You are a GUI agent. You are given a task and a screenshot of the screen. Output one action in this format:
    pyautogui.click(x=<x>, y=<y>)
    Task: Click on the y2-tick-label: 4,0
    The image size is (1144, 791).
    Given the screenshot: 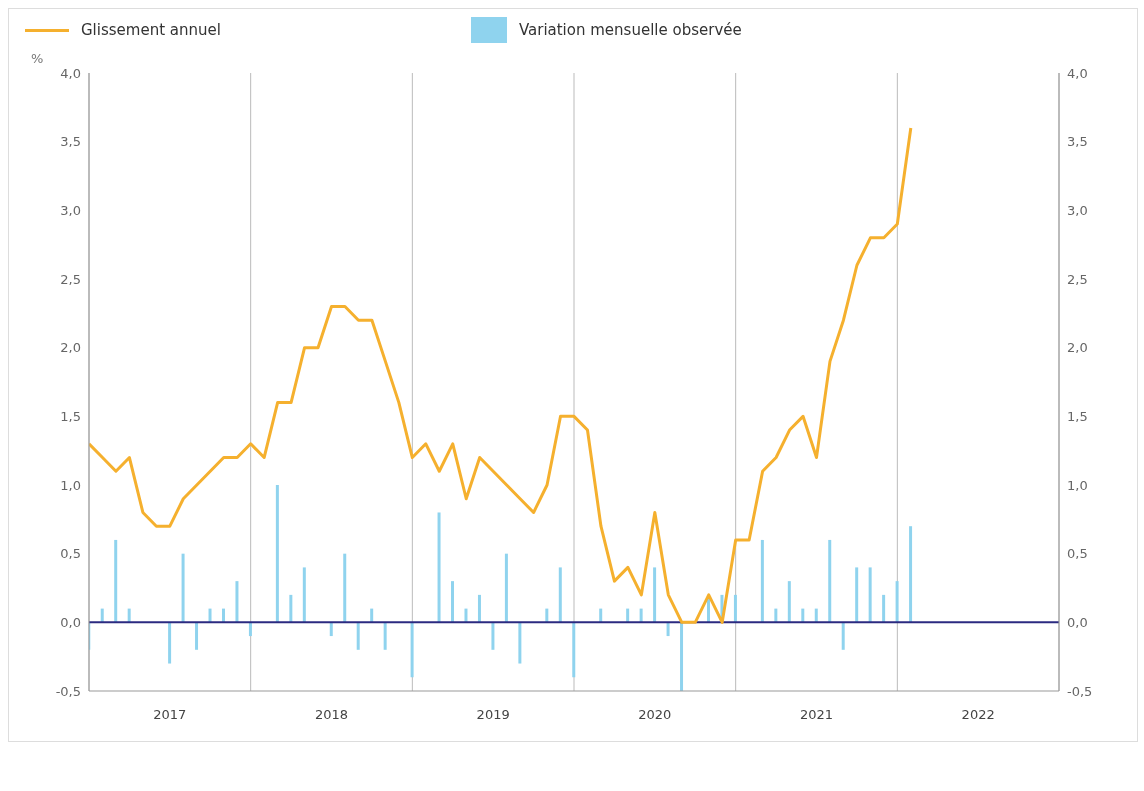 What is the action you would take?
    pyautogui.click(x=1077, y=73)
    